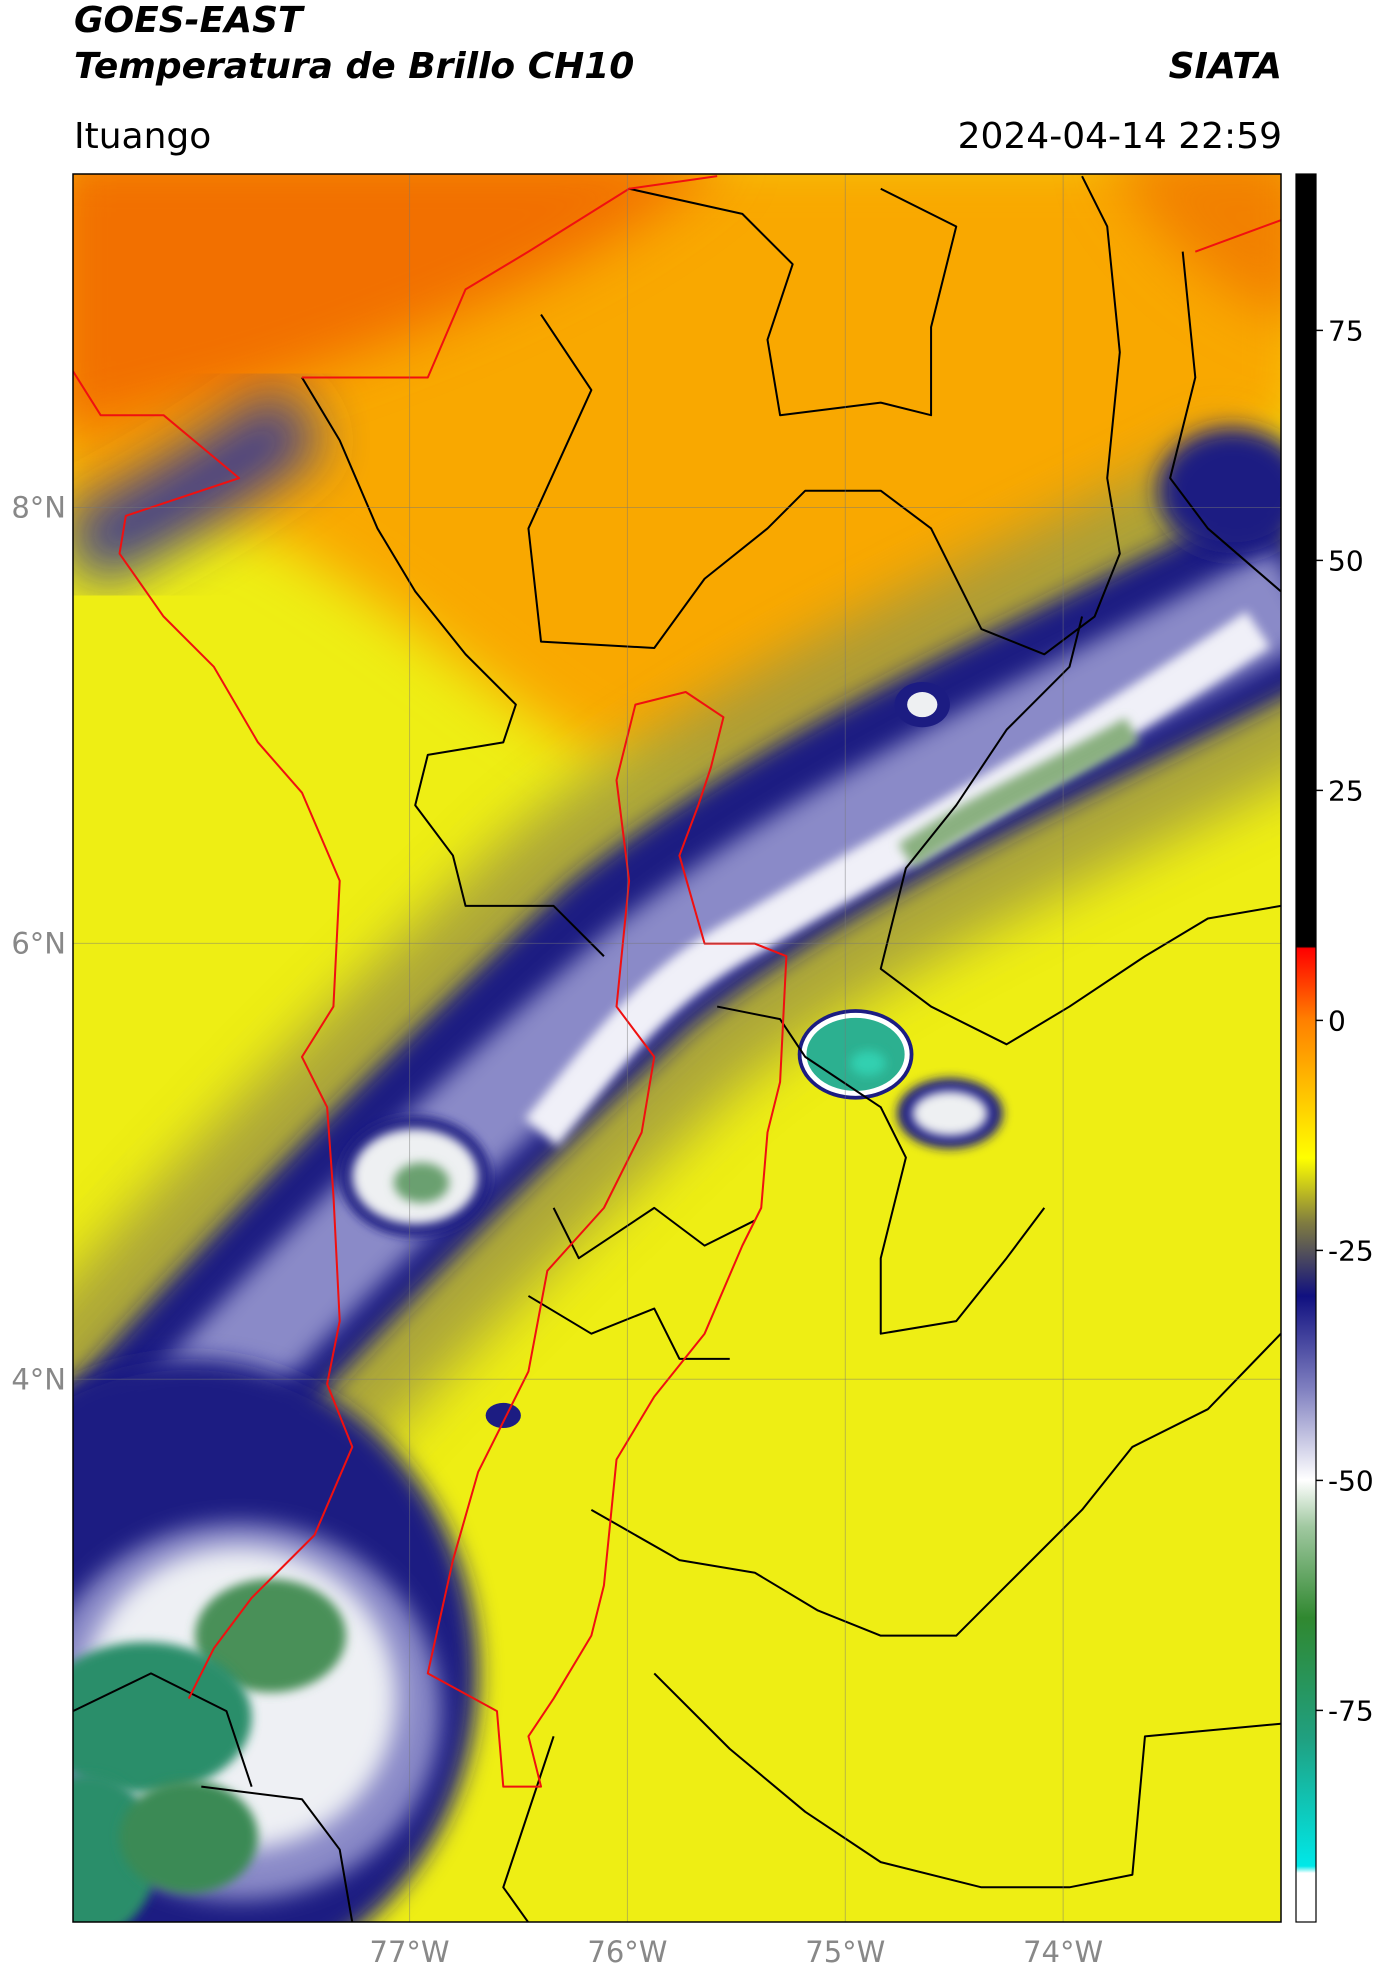 This screenshot has width=1384, height=1981. I want to click on y-tick-label: 8°N, so click(38, 507).